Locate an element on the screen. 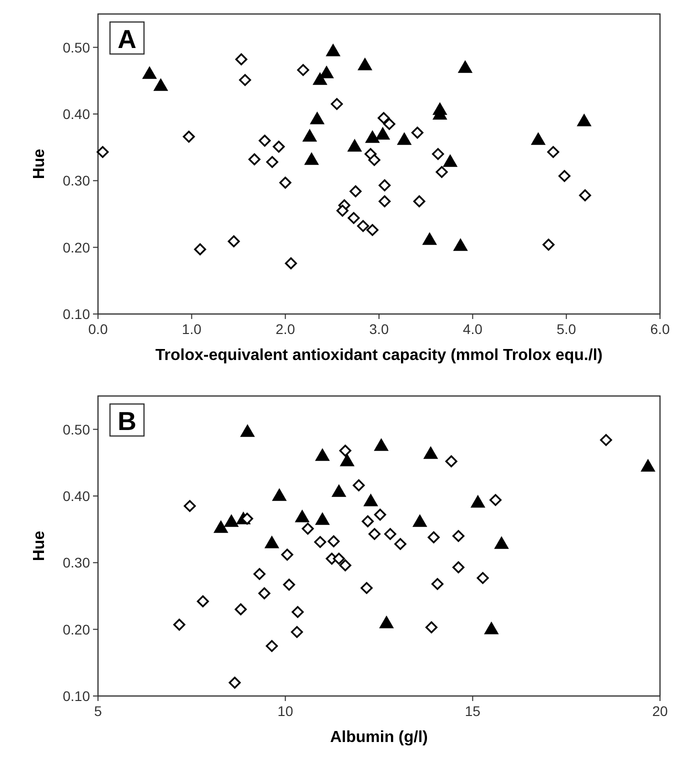 The height and width of the screenshot is (774, 686). x-axis-title: Albumin (g/l) is located at coordinates (379, 737).